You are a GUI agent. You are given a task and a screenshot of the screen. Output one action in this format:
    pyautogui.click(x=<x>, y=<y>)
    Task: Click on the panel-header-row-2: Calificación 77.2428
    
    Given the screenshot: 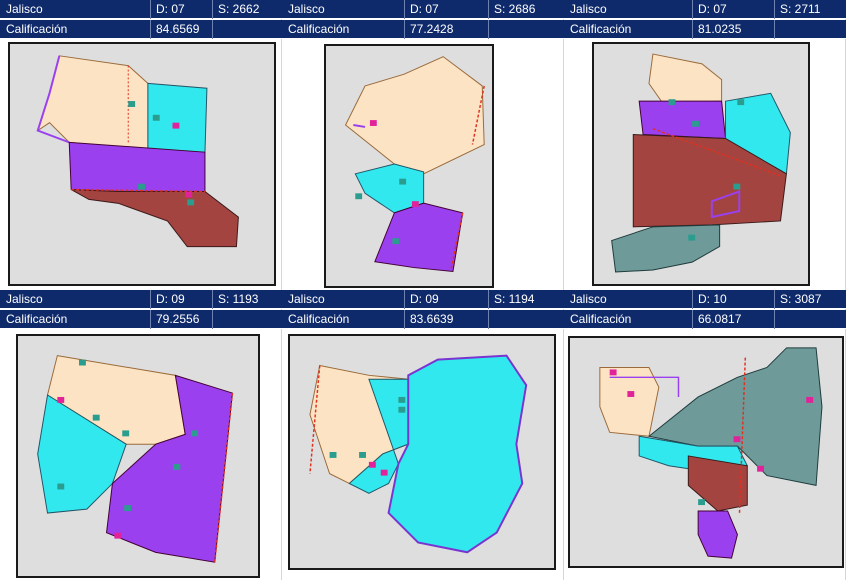 What is the action you would take?
    pyautogui.click(x=423, y=29)
    